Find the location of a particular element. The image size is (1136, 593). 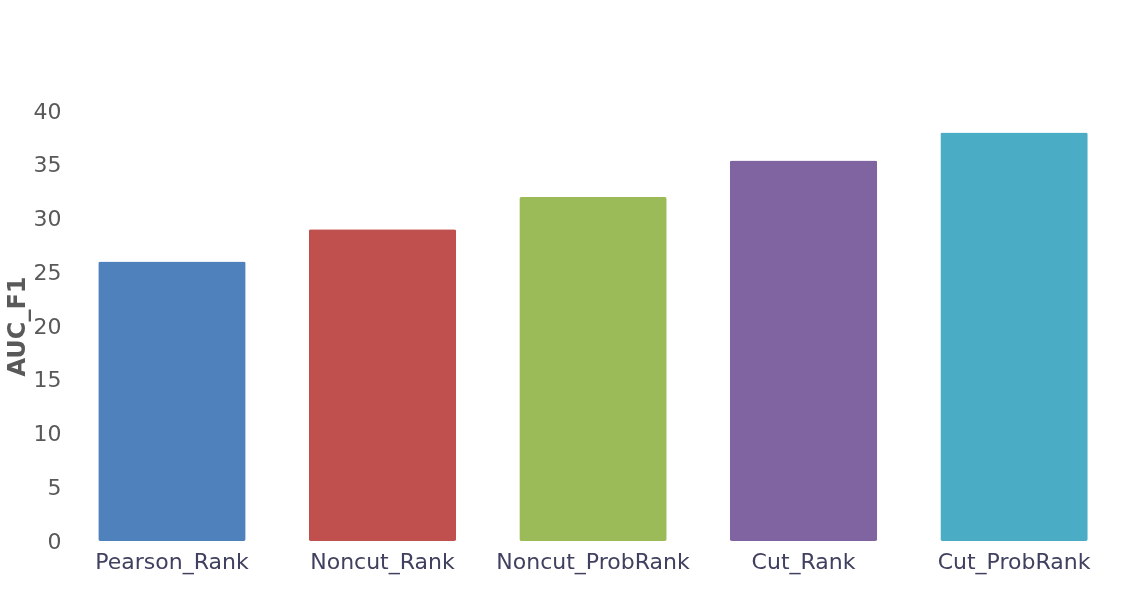

y-tick-label: 20 is located at coordinates (47, 326).